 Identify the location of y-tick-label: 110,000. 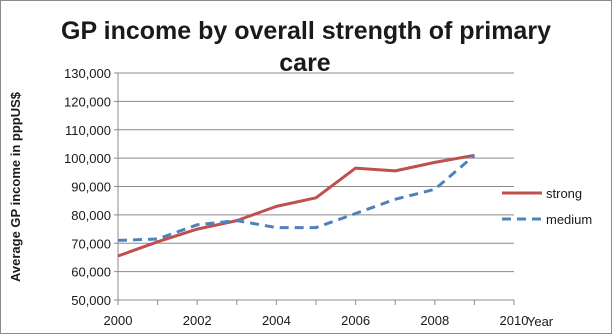
(88, 130).